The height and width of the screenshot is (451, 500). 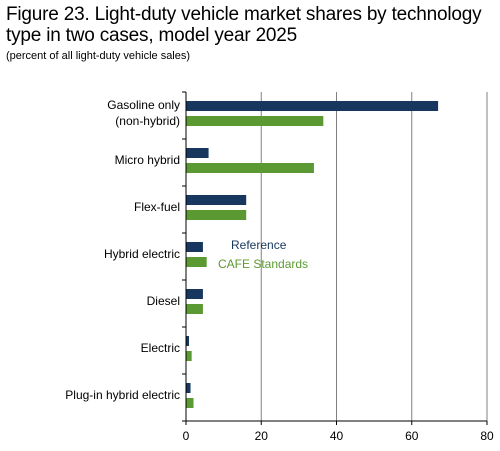 What do you see at coordinates (163, 301) in the screenshot?
I see `category-label: Diesel` at bounding box center [163, 301].